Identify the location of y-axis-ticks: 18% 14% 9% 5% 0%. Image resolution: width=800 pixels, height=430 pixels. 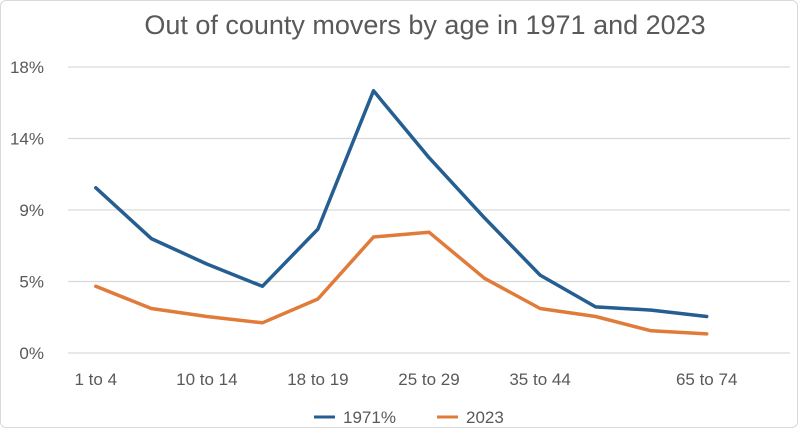
(27, 210).